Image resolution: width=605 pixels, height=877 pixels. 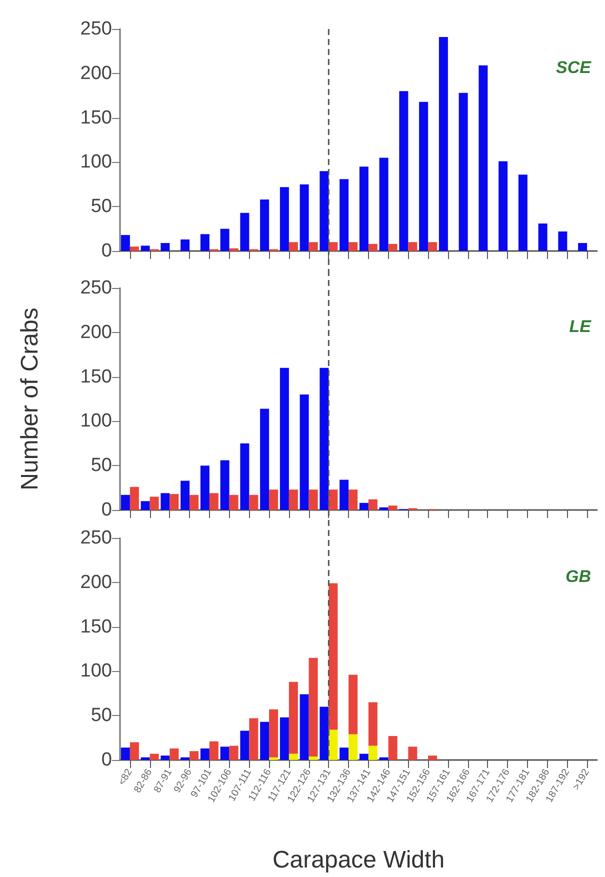 What do you see at coordinates (30, 399) in the screenshot?
I see `y-axis-title: Number of Crabs` at bounding box center [30, 399].